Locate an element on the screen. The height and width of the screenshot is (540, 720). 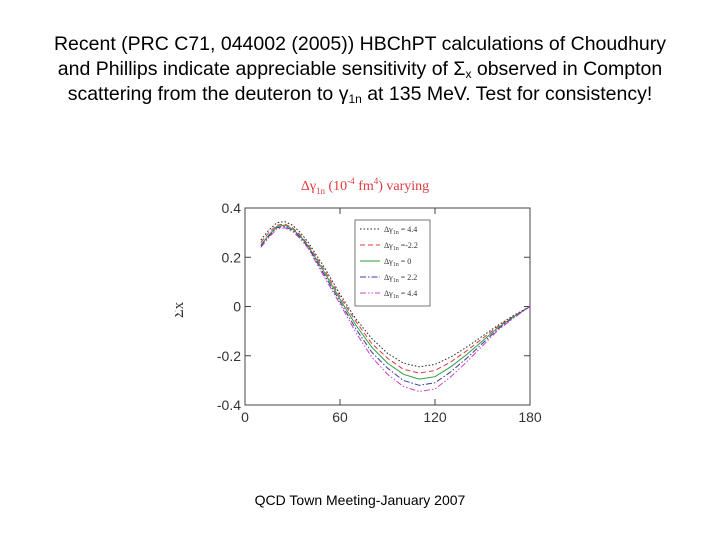
title-line-2-post: observed in Compton is located at coordinates (567, 69).